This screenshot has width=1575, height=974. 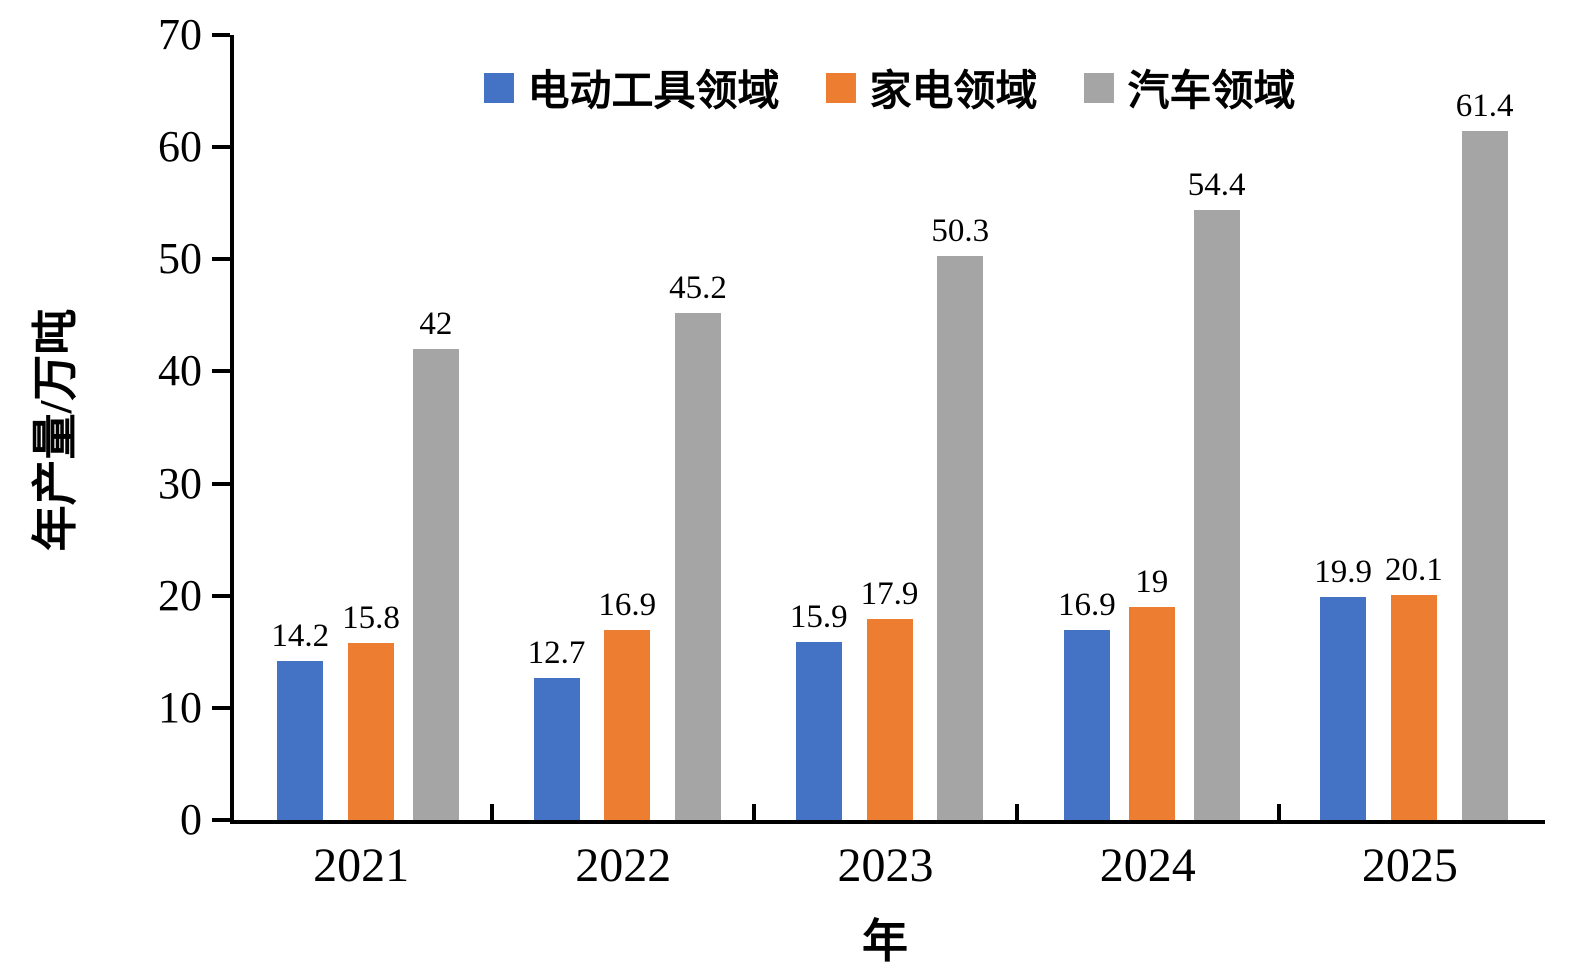 What do you see at coordinates (1211, 92) in the screenshot?
I see `legend-label: 汽车领域` at bounding box center [1211, 92].